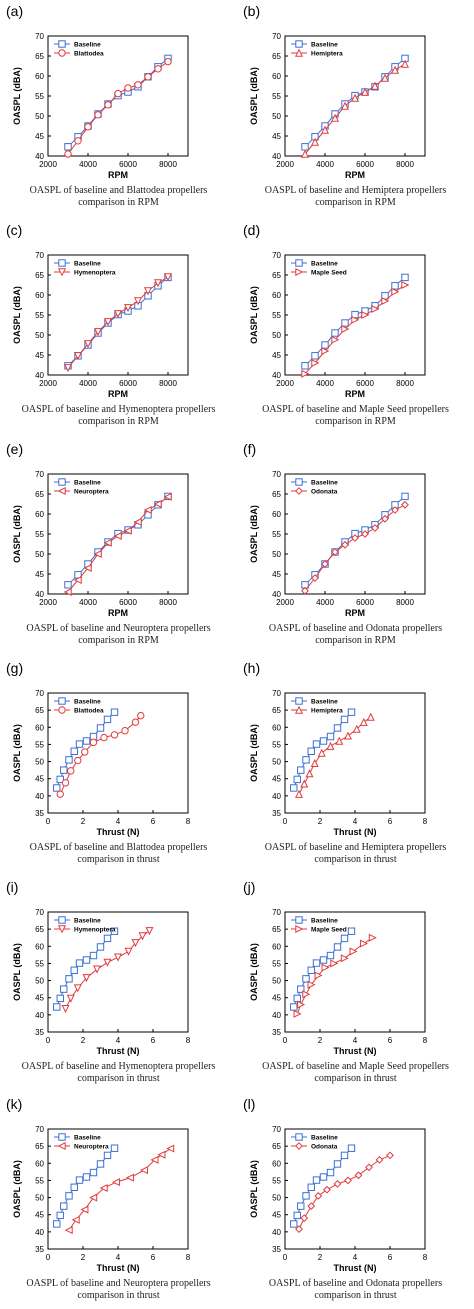 This screenshot has width=474, height=1309. I want to click on y-axis-label: OASPL (dBA), so click(254, 972).